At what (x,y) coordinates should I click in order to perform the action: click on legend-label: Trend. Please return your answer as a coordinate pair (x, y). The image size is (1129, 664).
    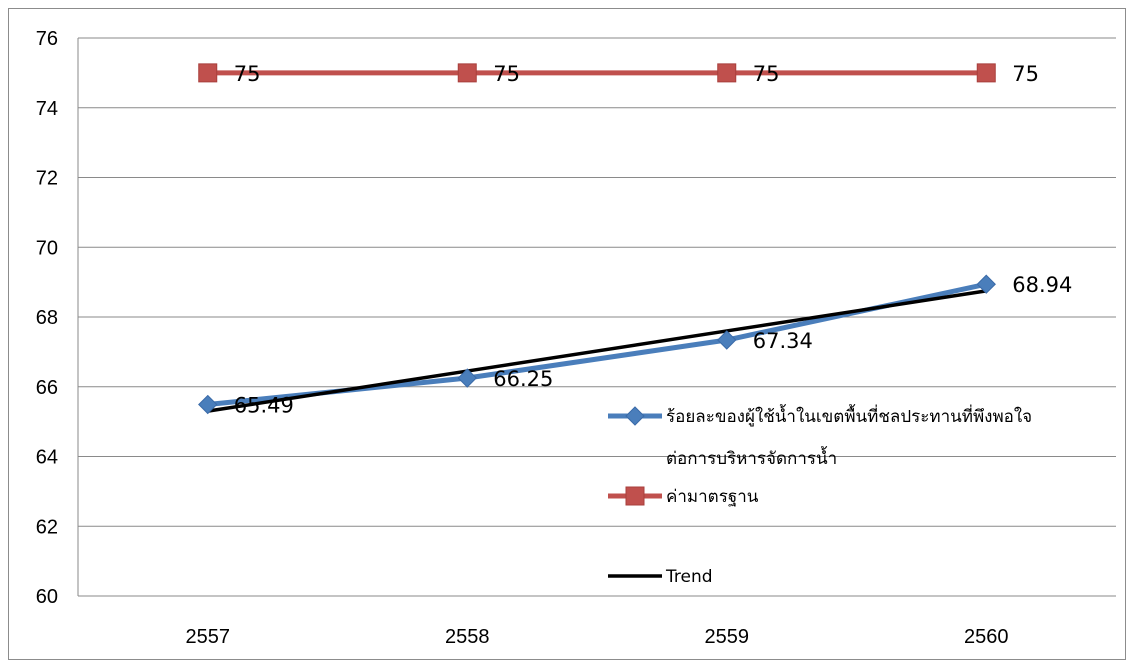
    Looking at the image, I should click on (689, 577).